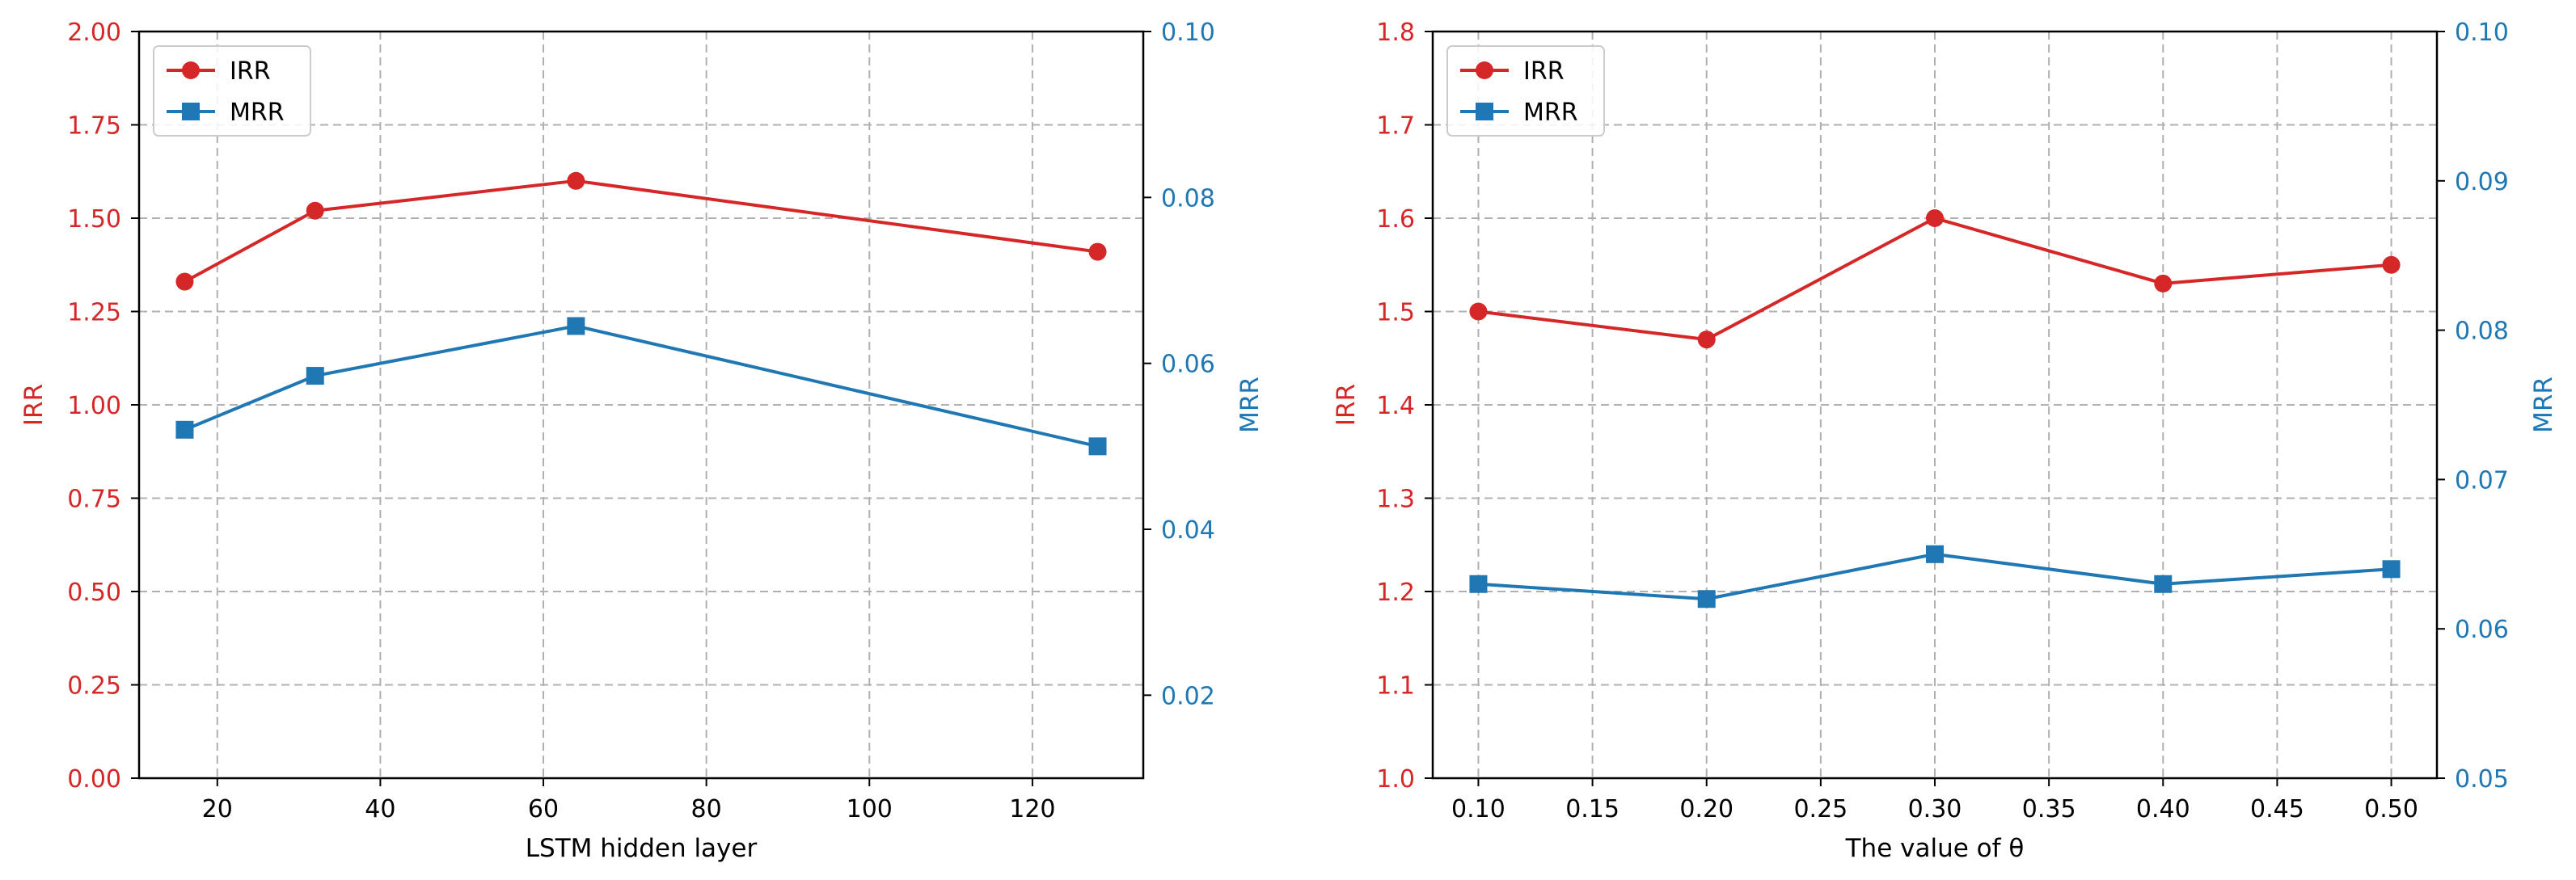  I want to click on x-tick-label: 120, so click(1032, 809).